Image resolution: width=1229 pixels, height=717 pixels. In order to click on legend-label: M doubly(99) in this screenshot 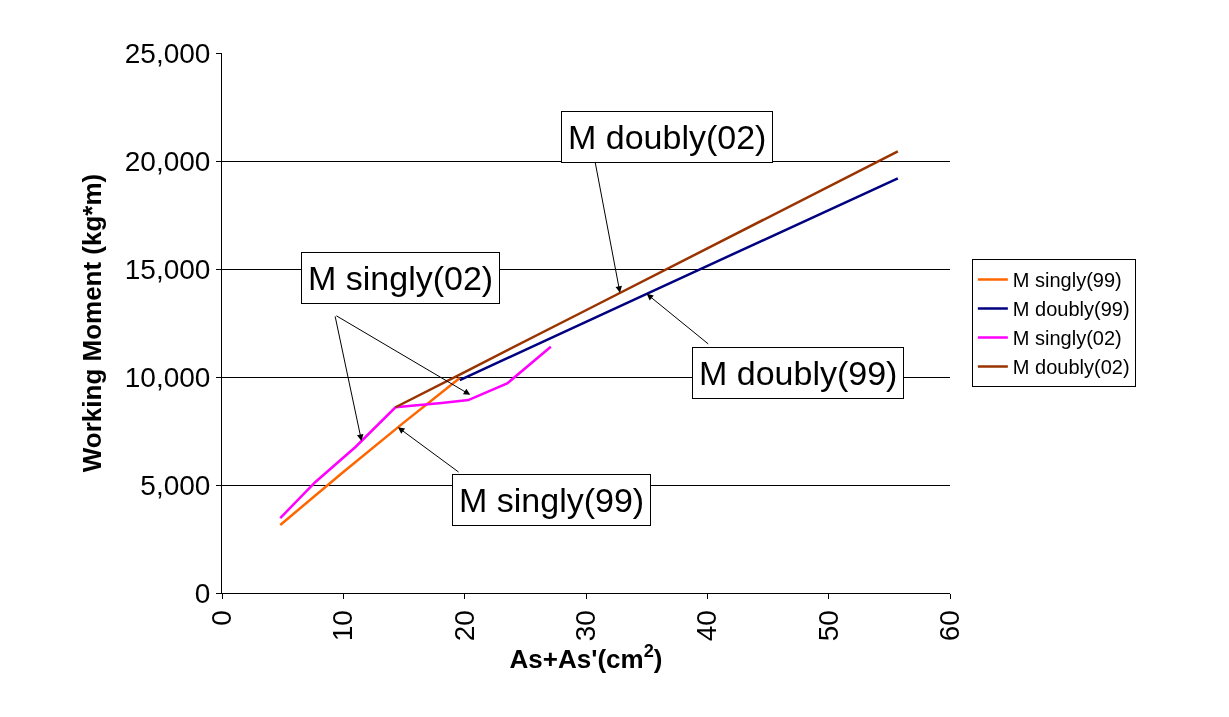, I will do `click(1071, 309)`.